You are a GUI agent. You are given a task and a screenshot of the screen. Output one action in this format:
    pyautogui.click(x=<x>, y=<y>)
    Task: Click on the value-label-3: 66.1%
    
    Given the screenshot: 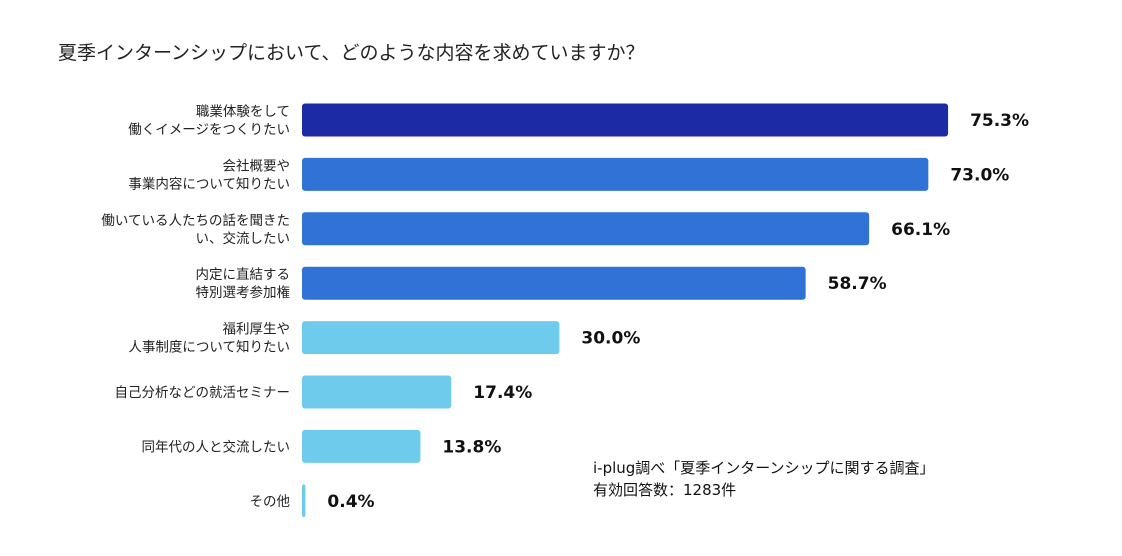 What is the action you would take?
    pyautogui.click(x=920, y=230)
    